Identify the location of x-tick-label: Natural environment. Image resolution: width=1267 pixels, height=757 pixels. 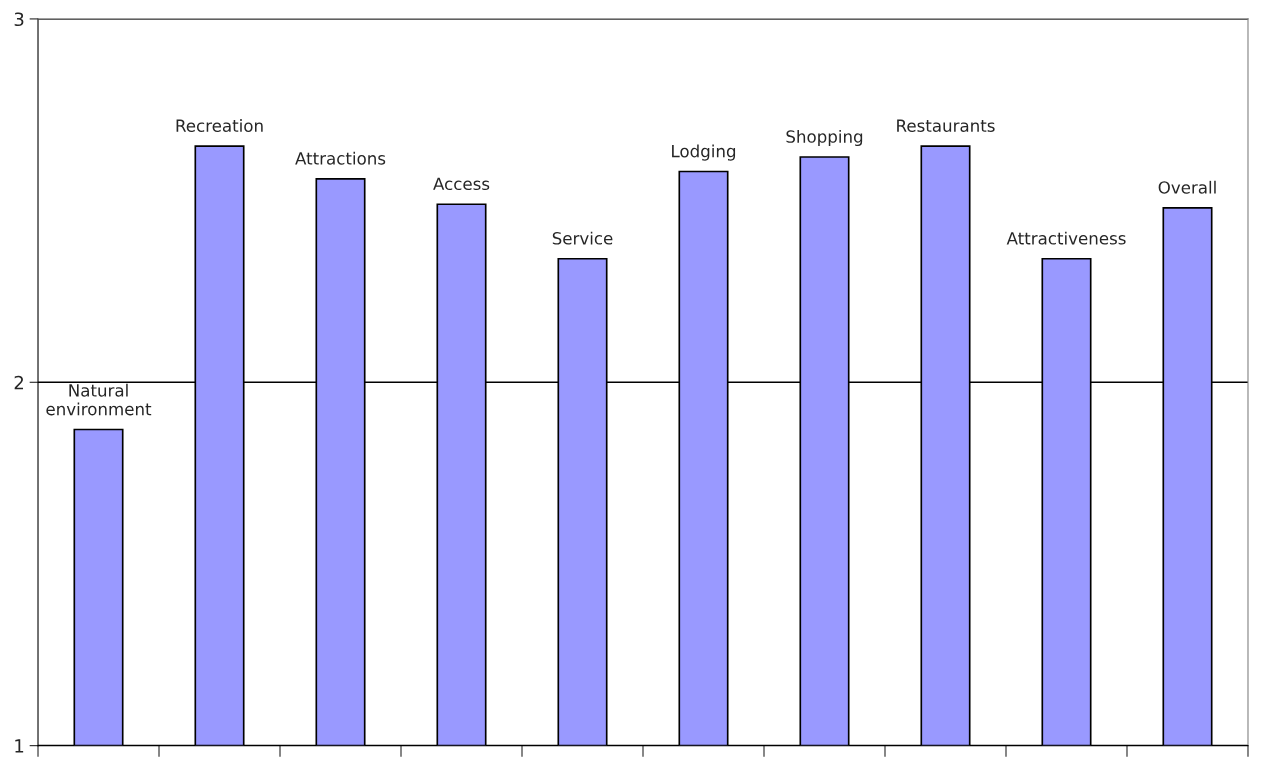
(99, 399).